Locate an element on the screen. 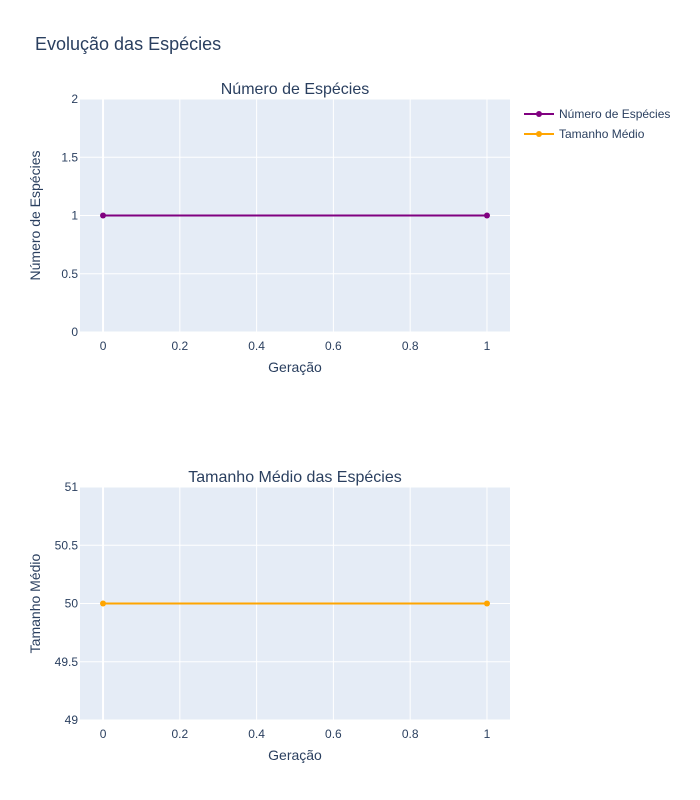 The width and height of the screenshot is (700, 800). y-tick-label: 0.5 is located at coordinates (69, 274).